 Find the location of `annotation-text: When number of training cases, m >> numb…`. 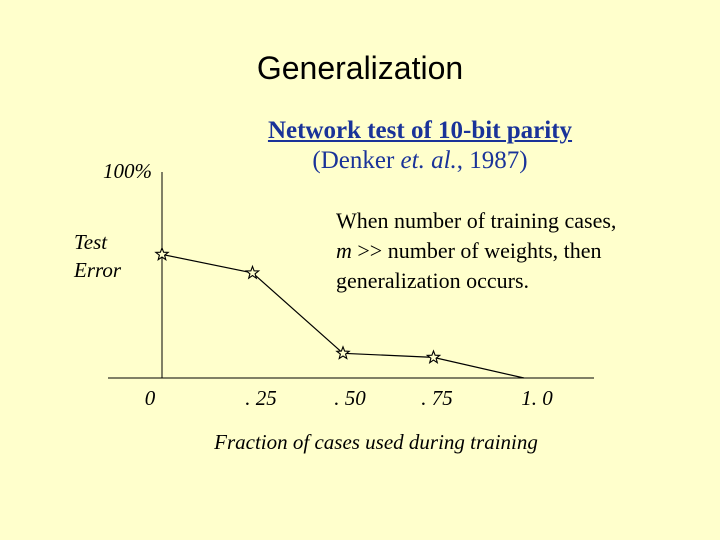

annotation-text: When number of training cases, m >> numb… is located at coordinates (496, 251).